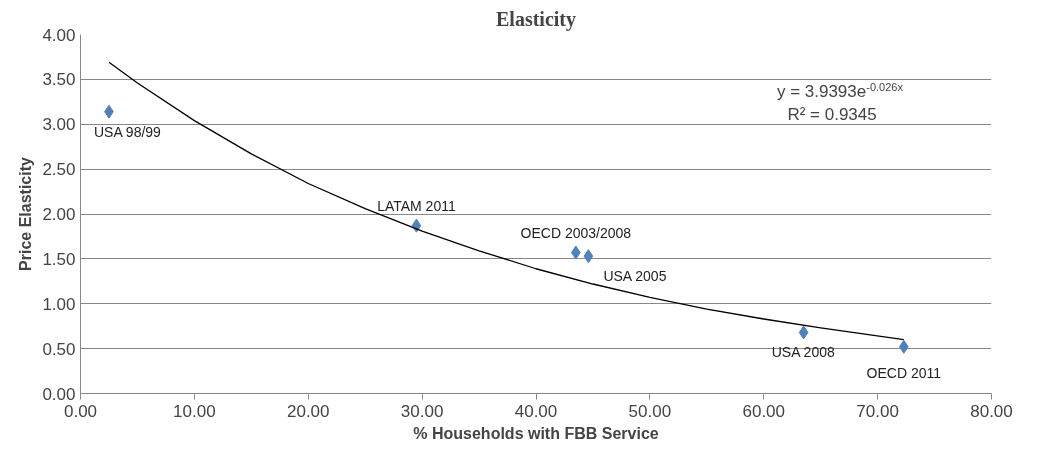 This screenshot has height=454, width=1041. Describe the element at coordinates (308, 411) in the screenshot. I see `x-tick-label: 20.00` at that location.